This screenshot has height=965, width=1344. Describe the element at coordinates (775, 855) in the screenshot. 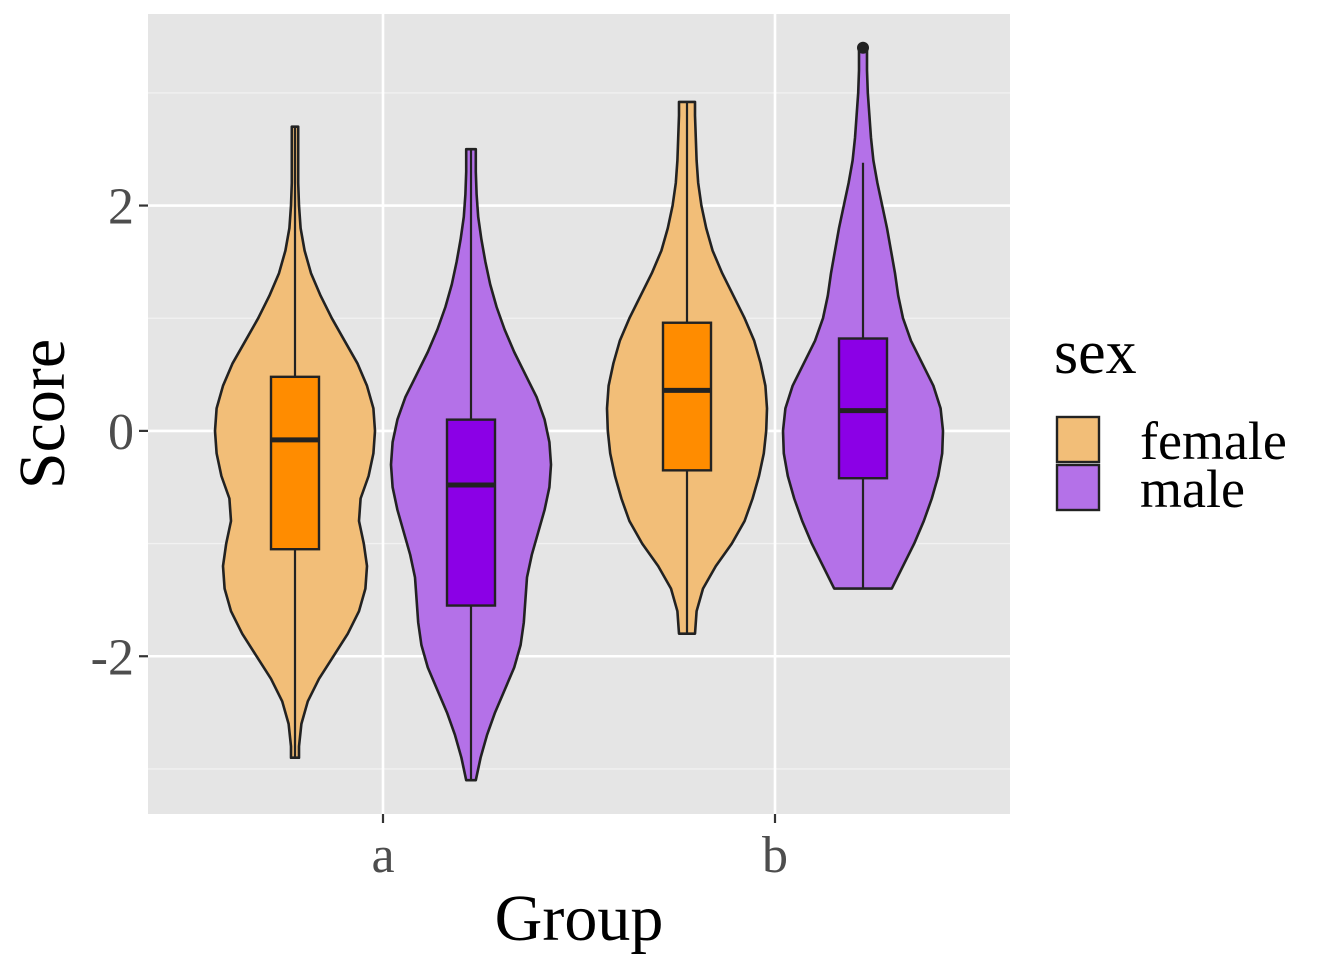

I see `x-tick-label: b` at that location.